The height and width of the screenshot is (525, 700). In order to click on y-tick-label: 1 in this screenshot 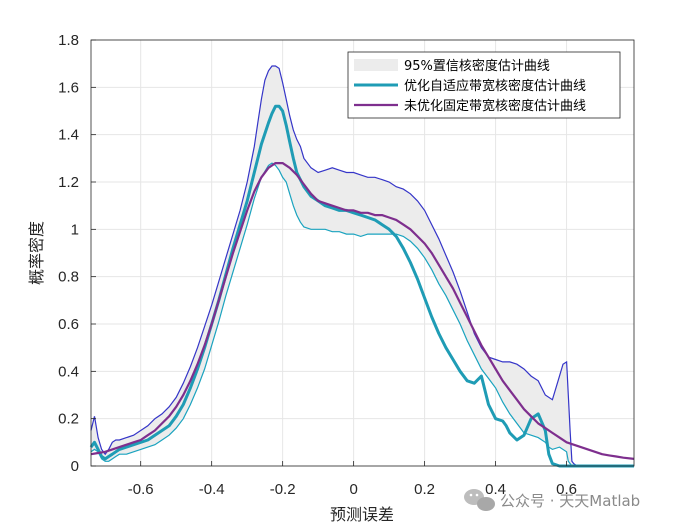, I will do `click(75, 229)`.